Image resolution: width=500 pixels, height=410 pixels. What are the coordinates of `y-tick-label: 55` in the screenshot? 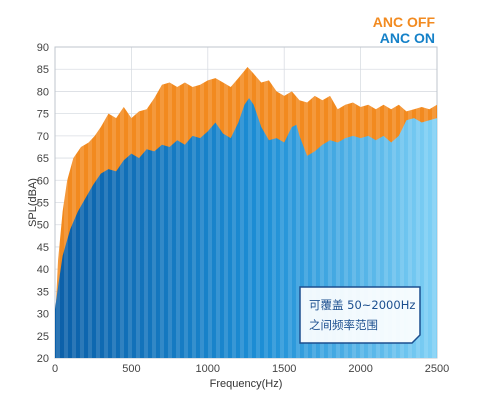 It's located at (43, 204).